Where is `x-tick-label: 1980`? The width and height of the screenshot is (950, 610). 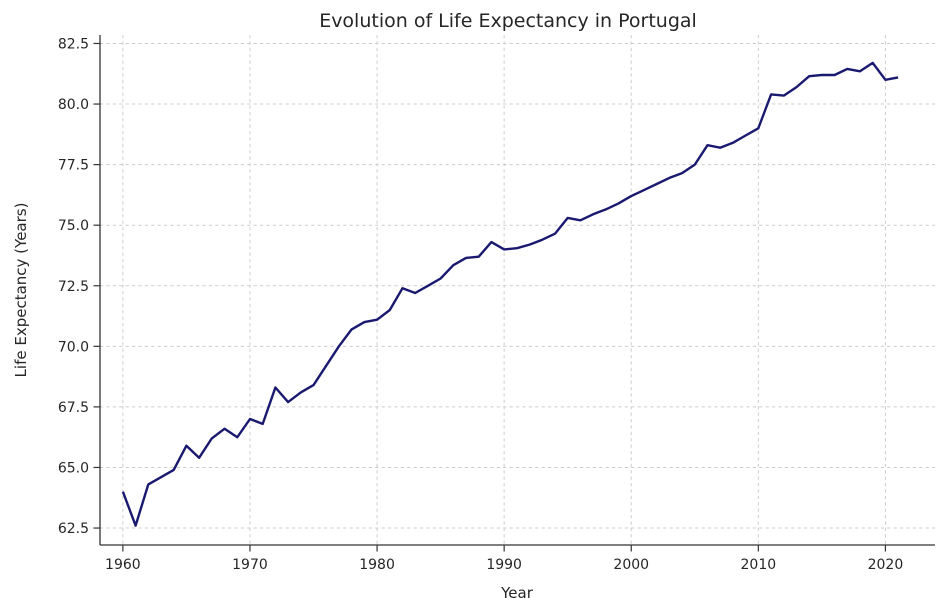
x-tick-label: 1980 is located at coordinates (377, 565).